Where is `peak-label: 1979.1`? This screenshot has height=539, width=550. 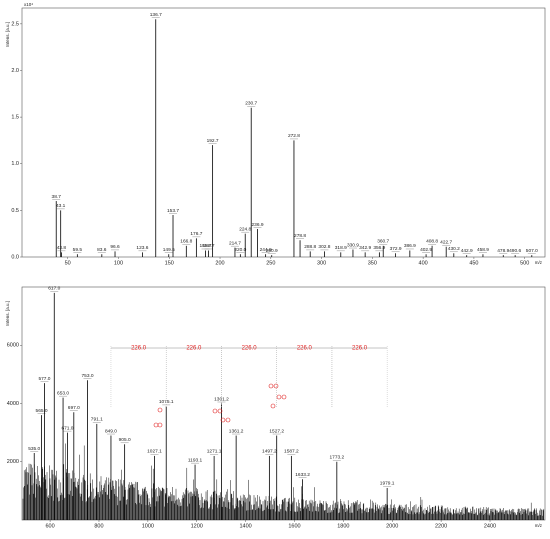
peak-label: 1979.1 is located at coordinates (387, 484).